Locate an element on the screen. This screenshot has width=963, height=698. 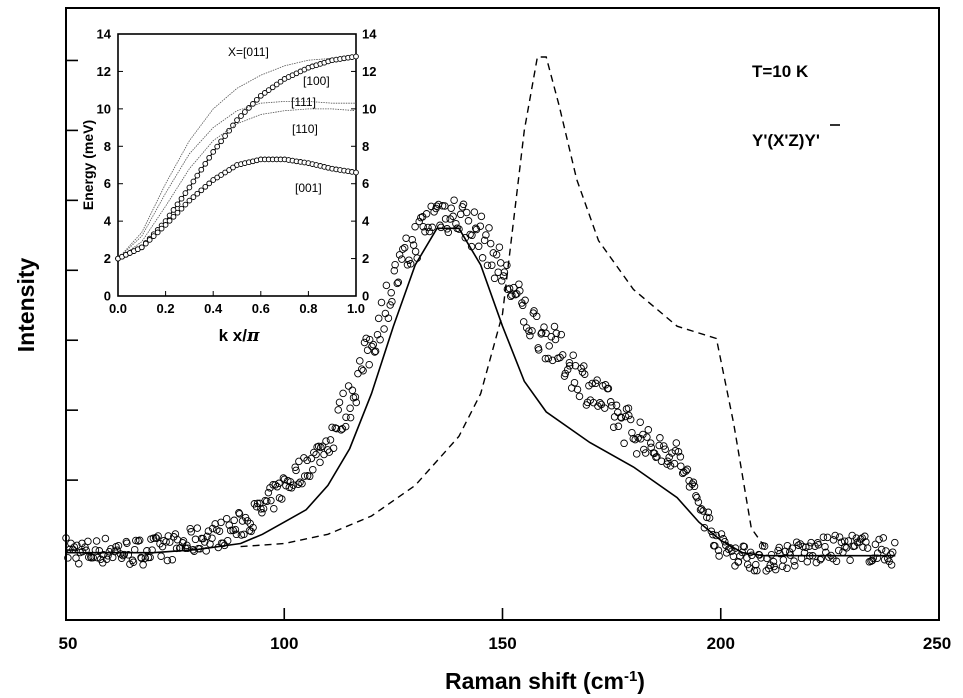
x-axis-title: Raman shift (cm-1) is located at coordinates (545, 681).